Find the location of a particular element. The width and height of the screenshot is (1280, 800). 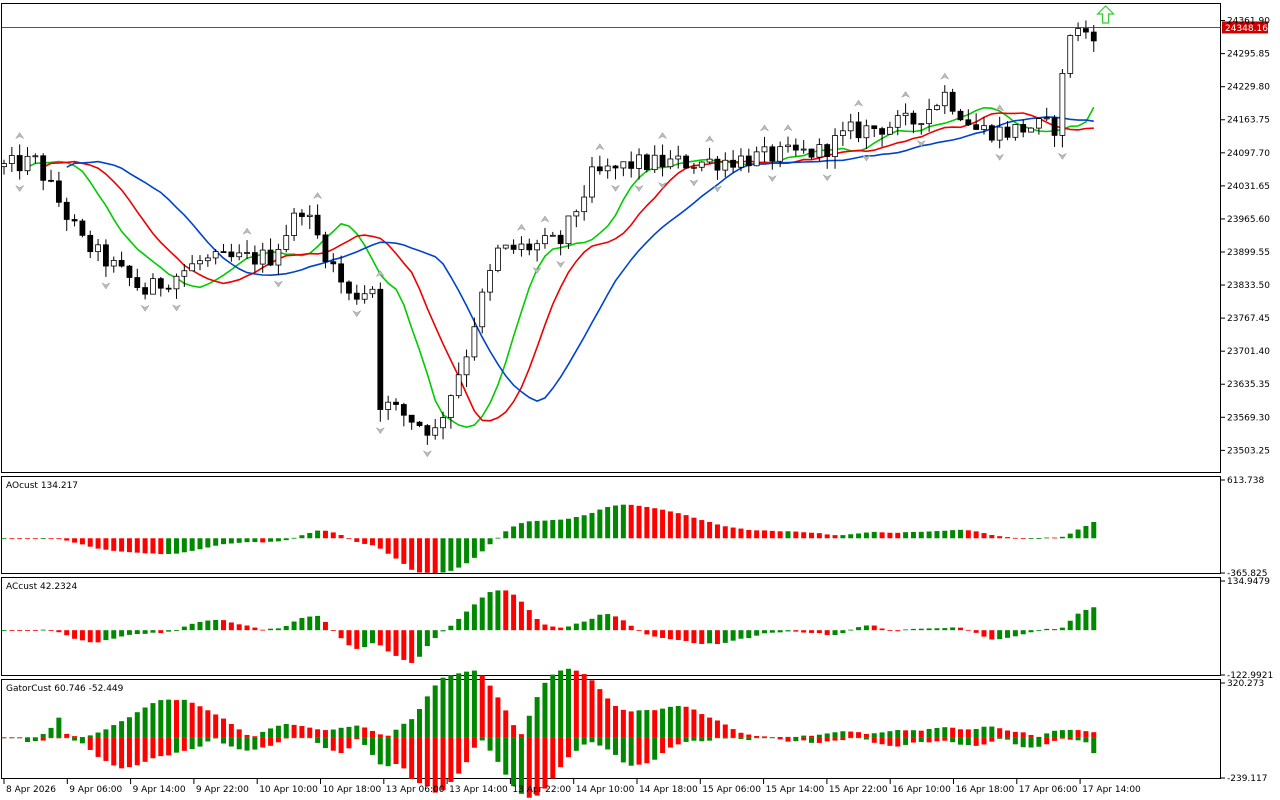

fractal-up-icon is located at coordinates (380, 274).